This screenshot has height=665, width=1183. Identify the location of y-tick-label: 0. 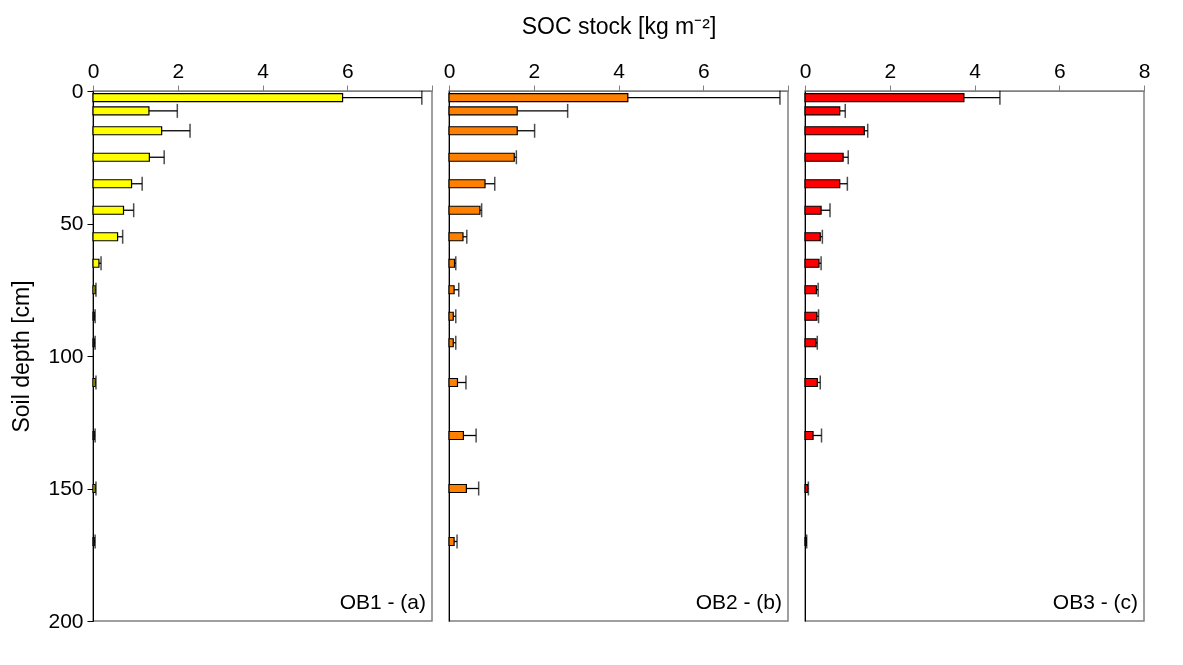
(77, 90).